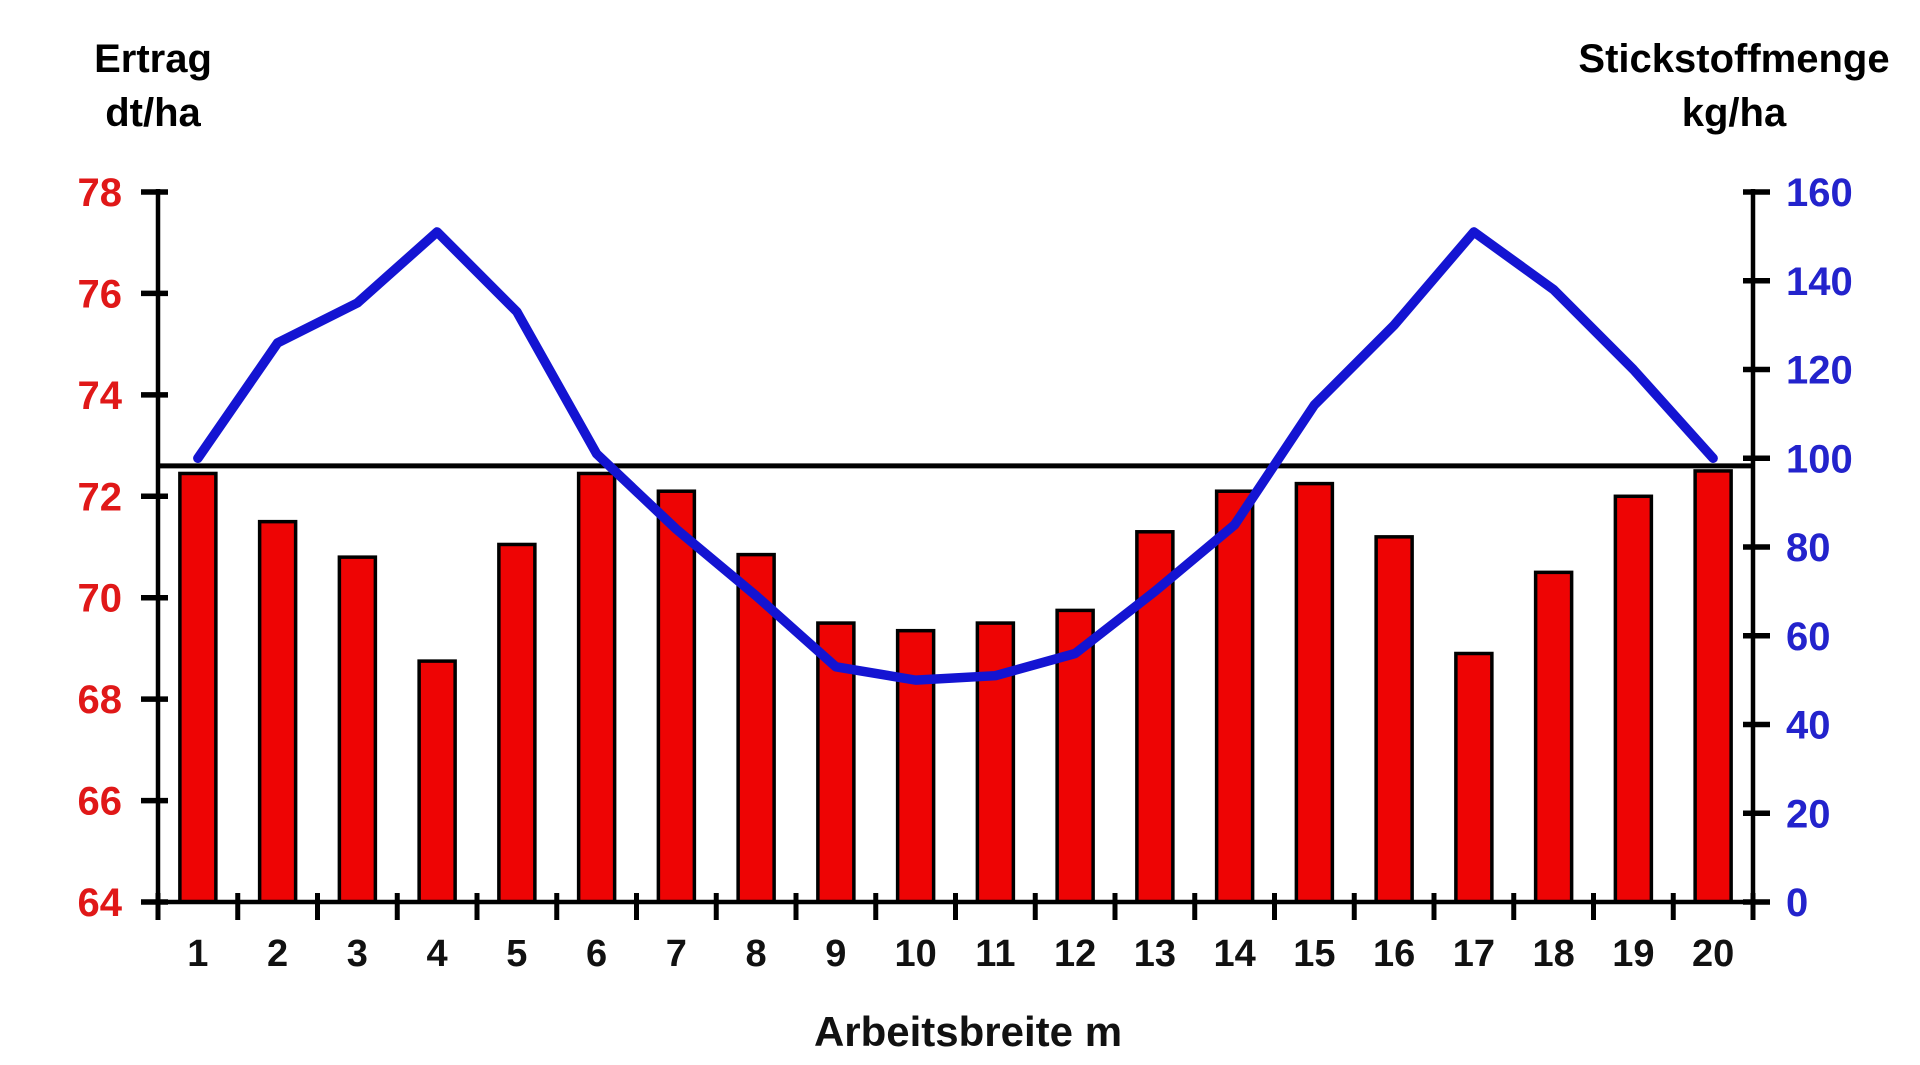  I want to click on left-axis-tick-label: 68, so click(100, 700).